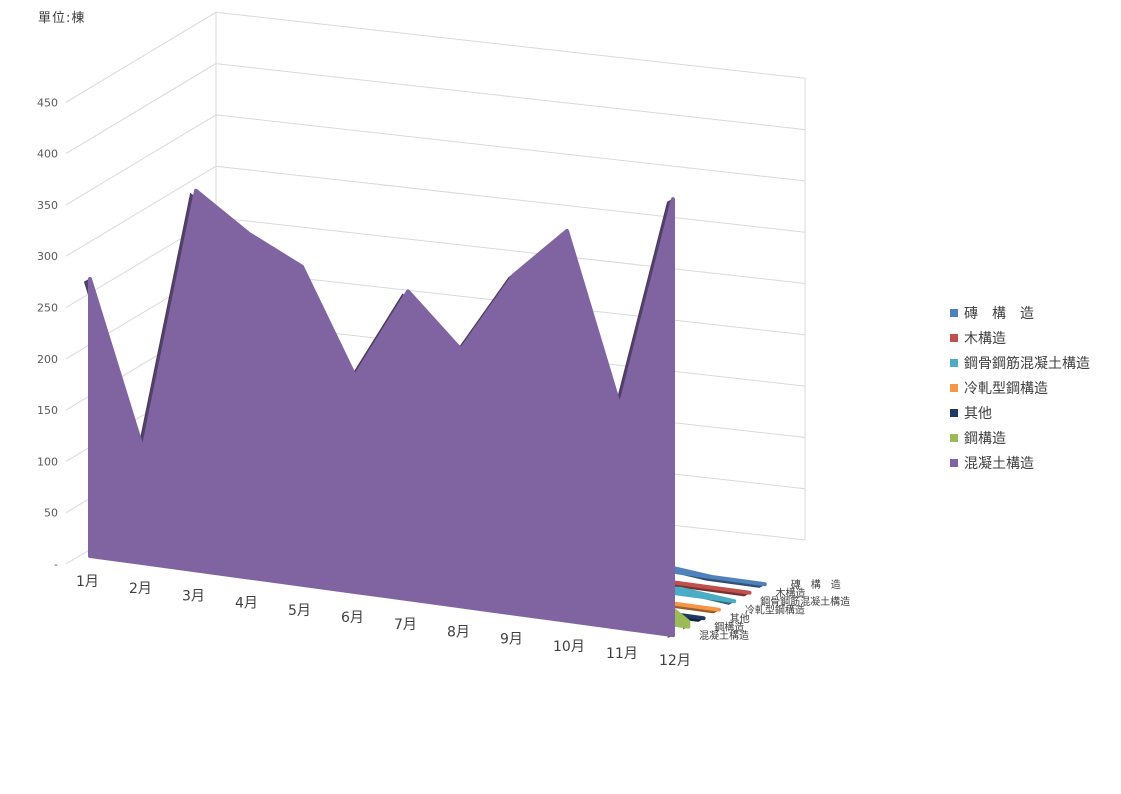 The image size is (1121, 794). What do you see at coordinates (985, 338) in the screenshot?
I see `legend-label: 木構造` at bounding box center [985, 338].